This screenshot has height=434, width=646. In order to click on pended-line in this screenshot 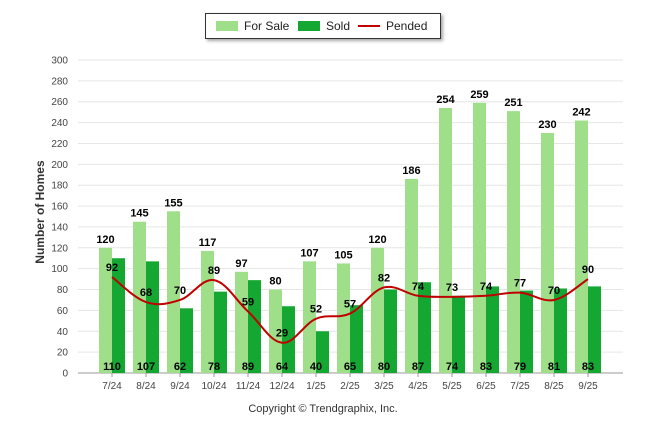, I will do `click(350, 310)`.